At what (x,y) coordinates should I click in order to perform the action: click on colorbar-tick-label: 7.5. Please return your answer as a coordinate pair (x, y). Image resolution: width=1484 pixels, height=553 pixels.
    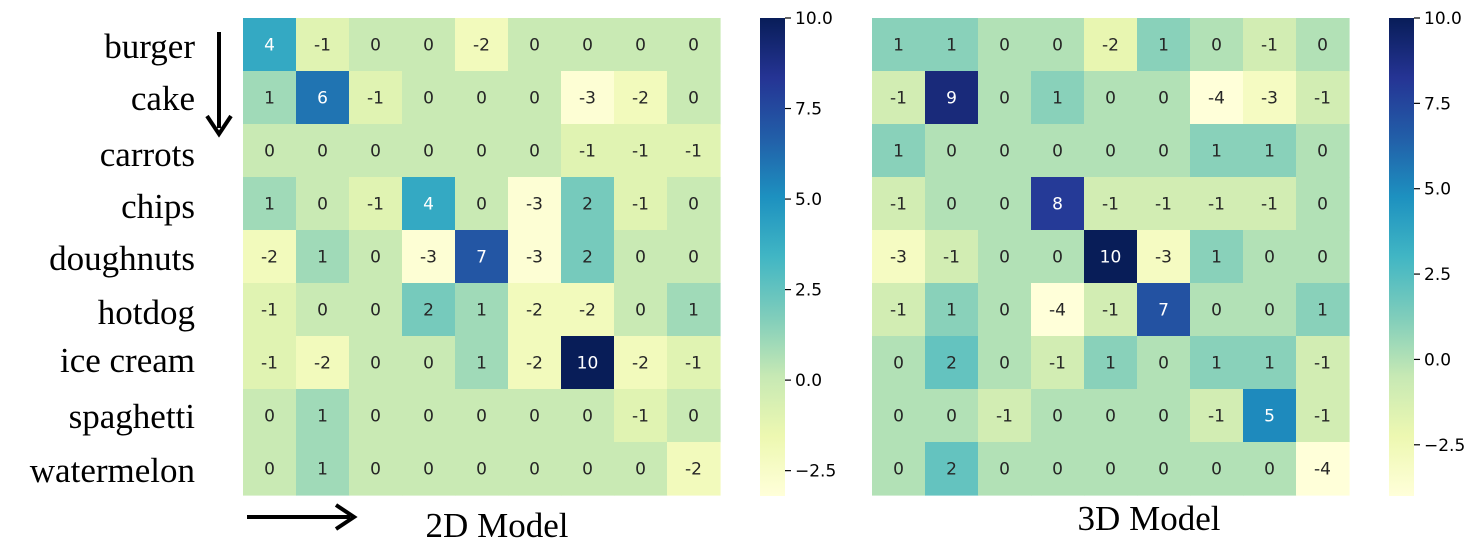
    Looking at the image, I should click on (1437, 104).